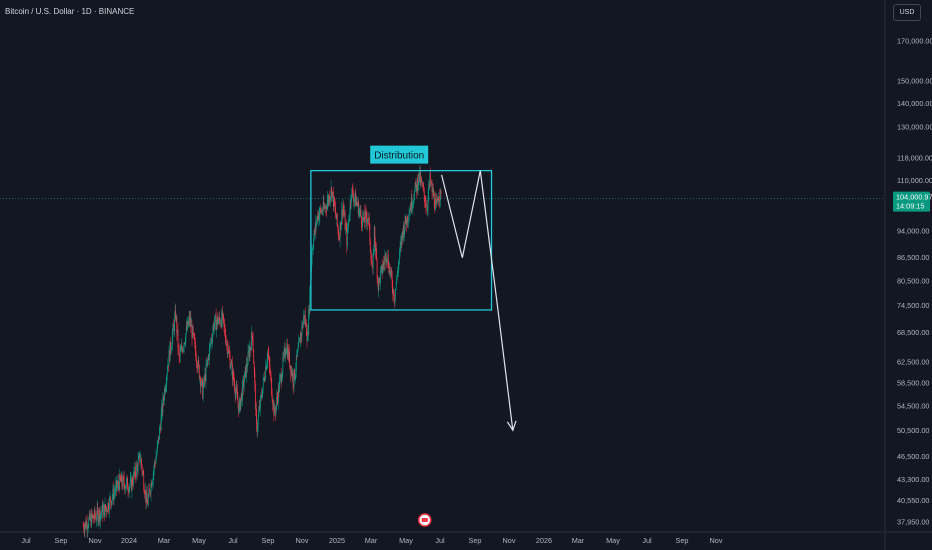  What do you see at coordinates (910, 206) in the screenshot?
I see `last-price-countdown: 14:09:15` at bounding box center [910, 206].